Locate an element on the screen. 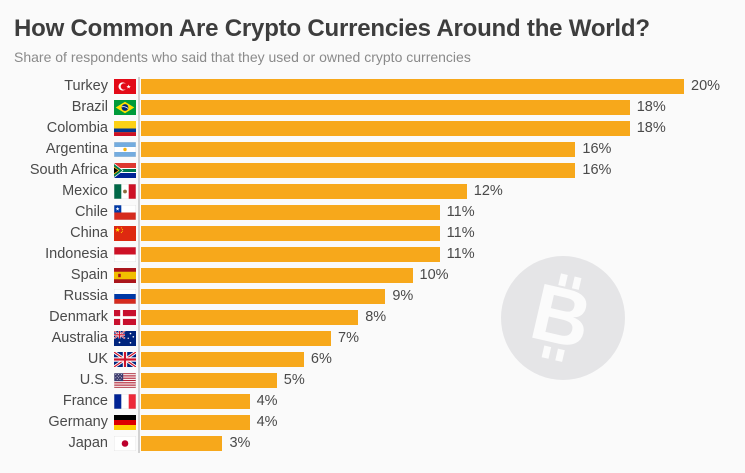 This screenshot has width=745, height=473. bar-spain is located at coordinates (277, 275).